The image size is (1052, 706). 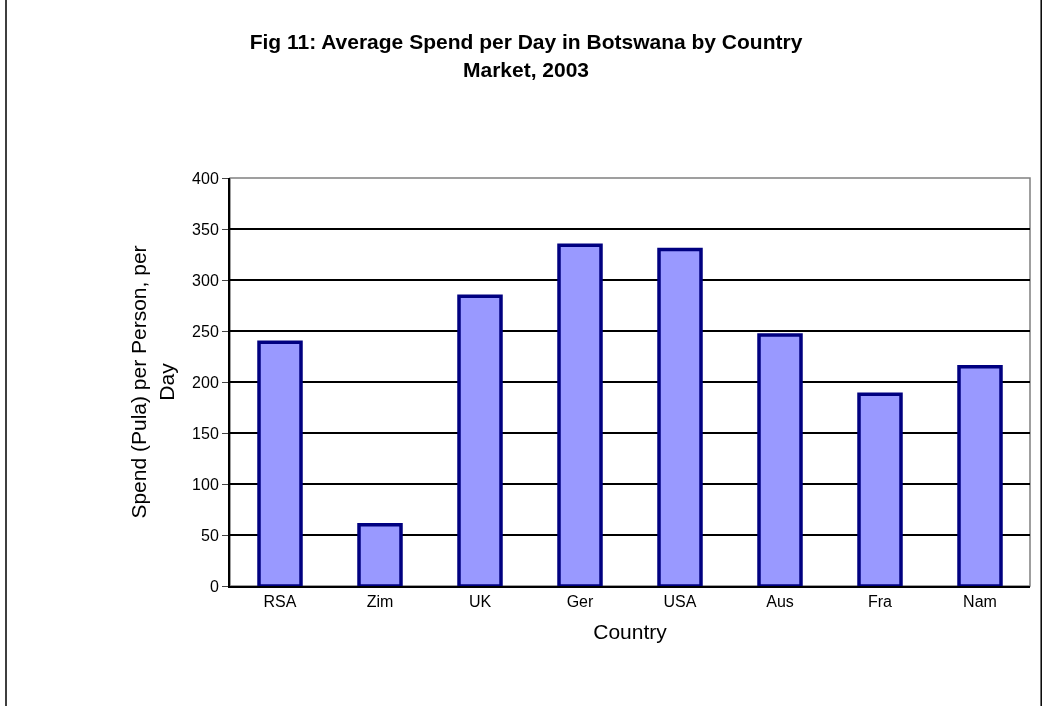 I want to click on chart-title: Fig 11: Average Spend per Day in Botswana by Country Market, 2003, so click(x=526, y=55).